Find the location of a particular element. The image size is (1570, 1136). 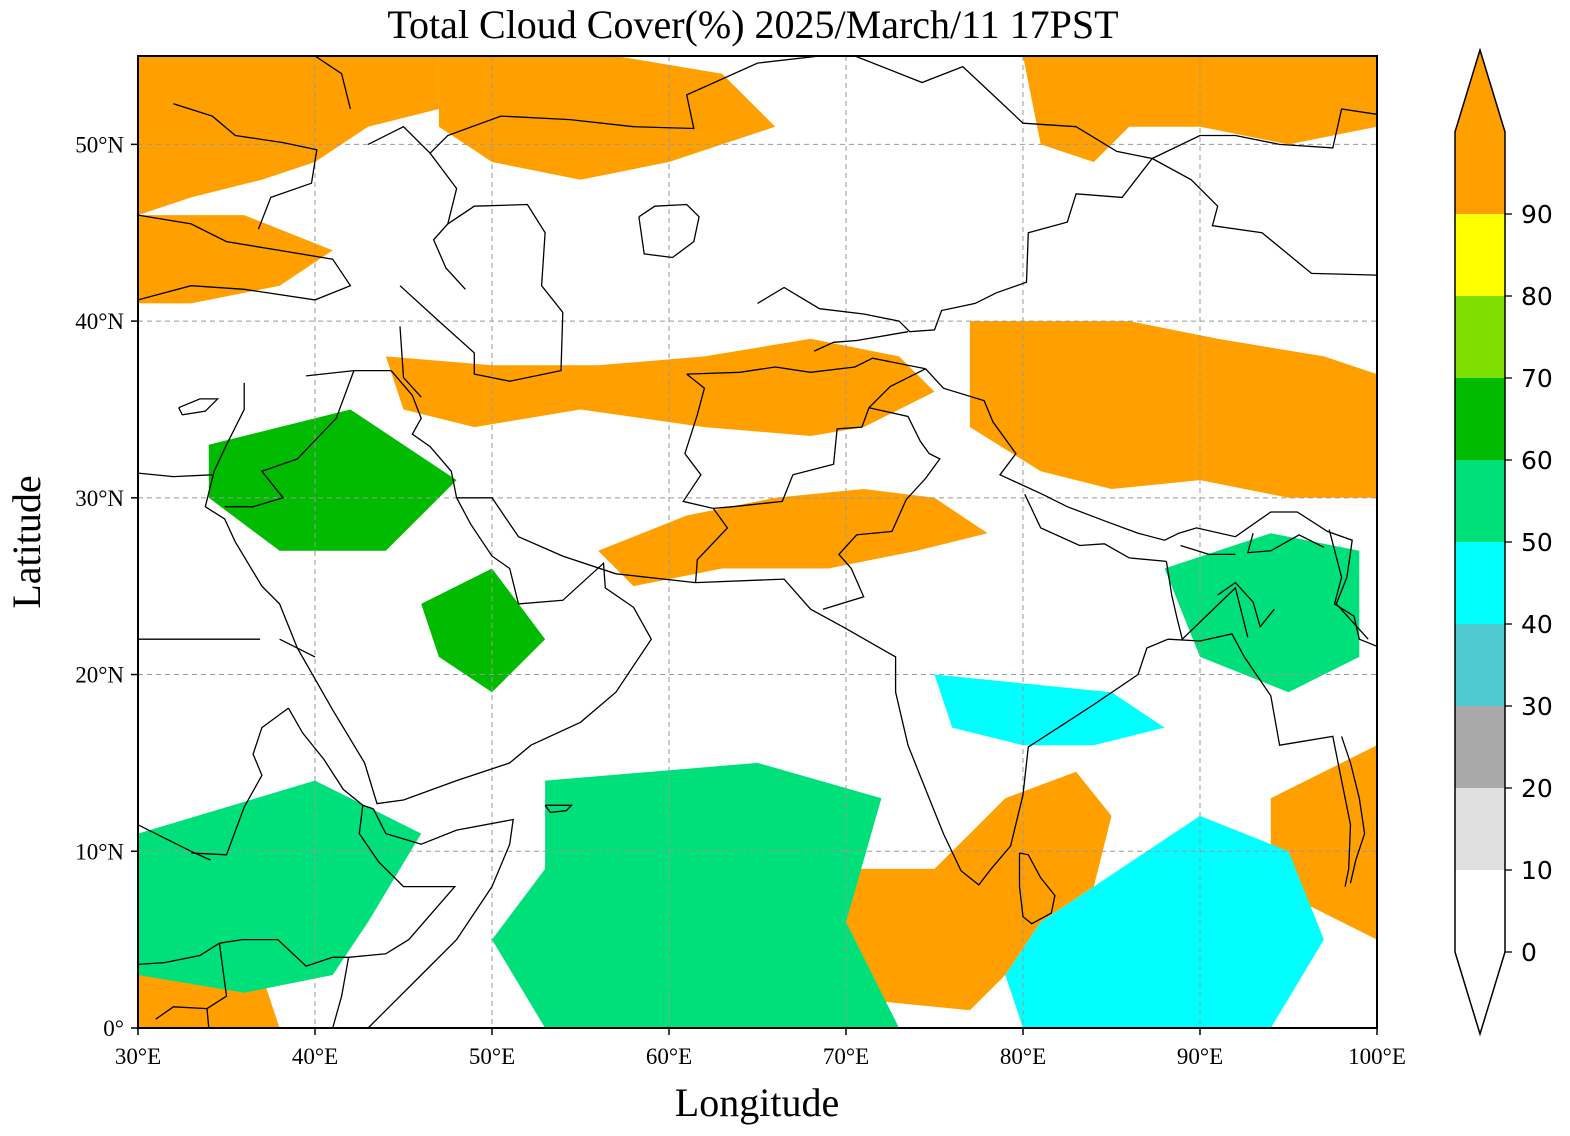

chart-title: Total Cloud Cover(%) 2025/March/11 17PST is located at coordinates (752, 24).